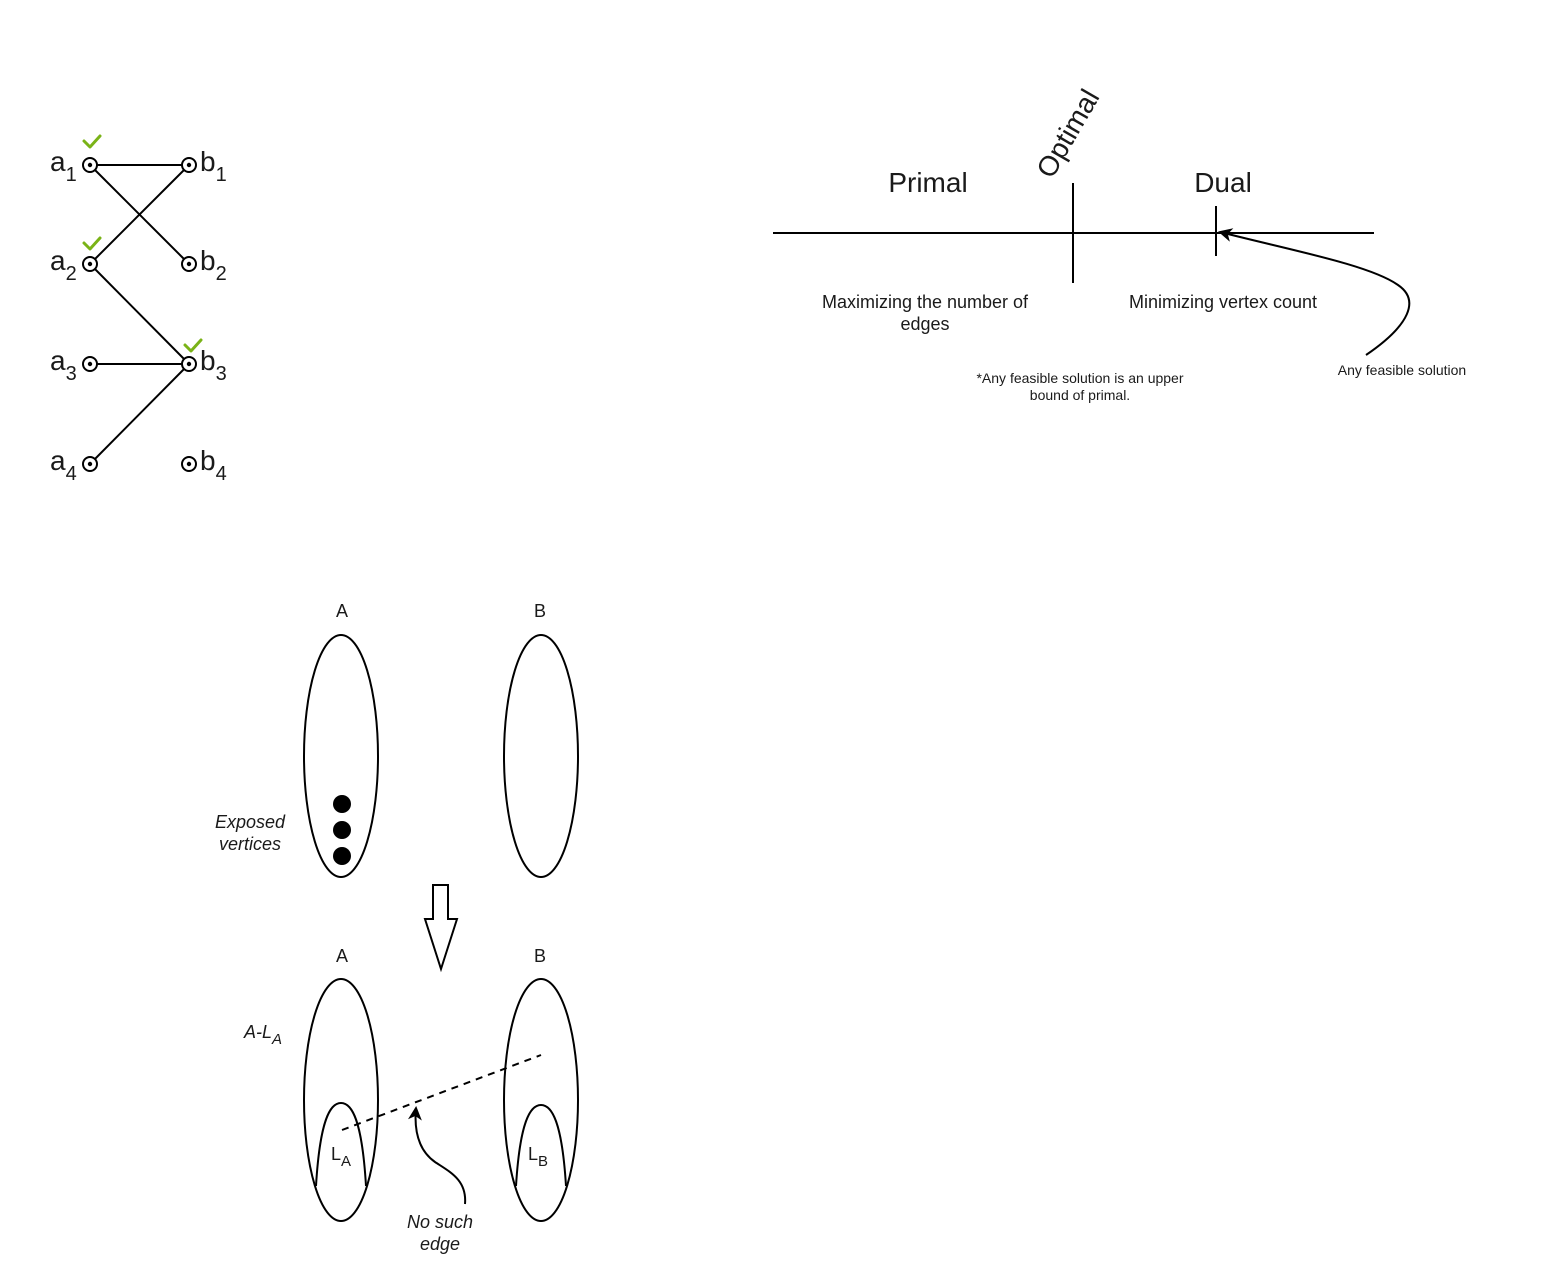 This screenshot has width=1553, height=1275. Describe the element at coordinates (538, 1157) in the screenshot. I see `subset-lb-label: LB` at that location.